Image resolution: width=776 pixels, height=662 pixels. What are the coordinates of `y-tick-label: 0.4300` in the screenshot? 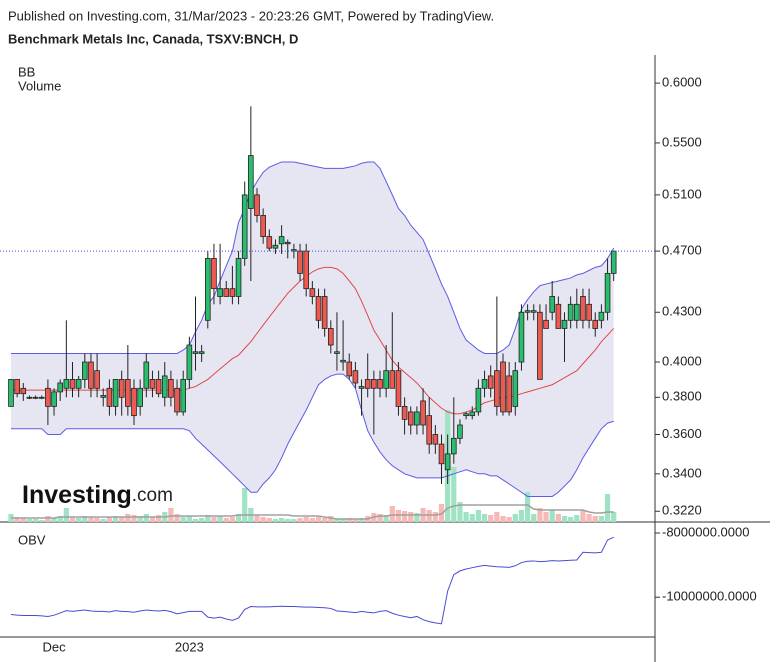 It's located at (682, 311).